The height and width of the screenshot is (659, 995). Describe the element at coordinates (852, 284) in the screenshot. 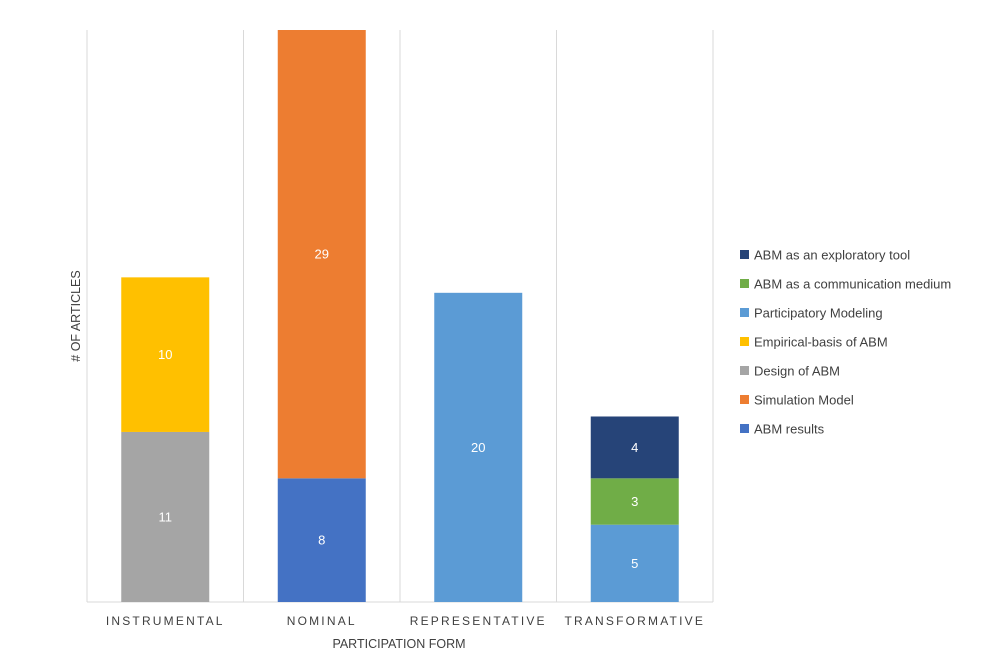

I see `legend-label: ABM as a communication medium` at that location.